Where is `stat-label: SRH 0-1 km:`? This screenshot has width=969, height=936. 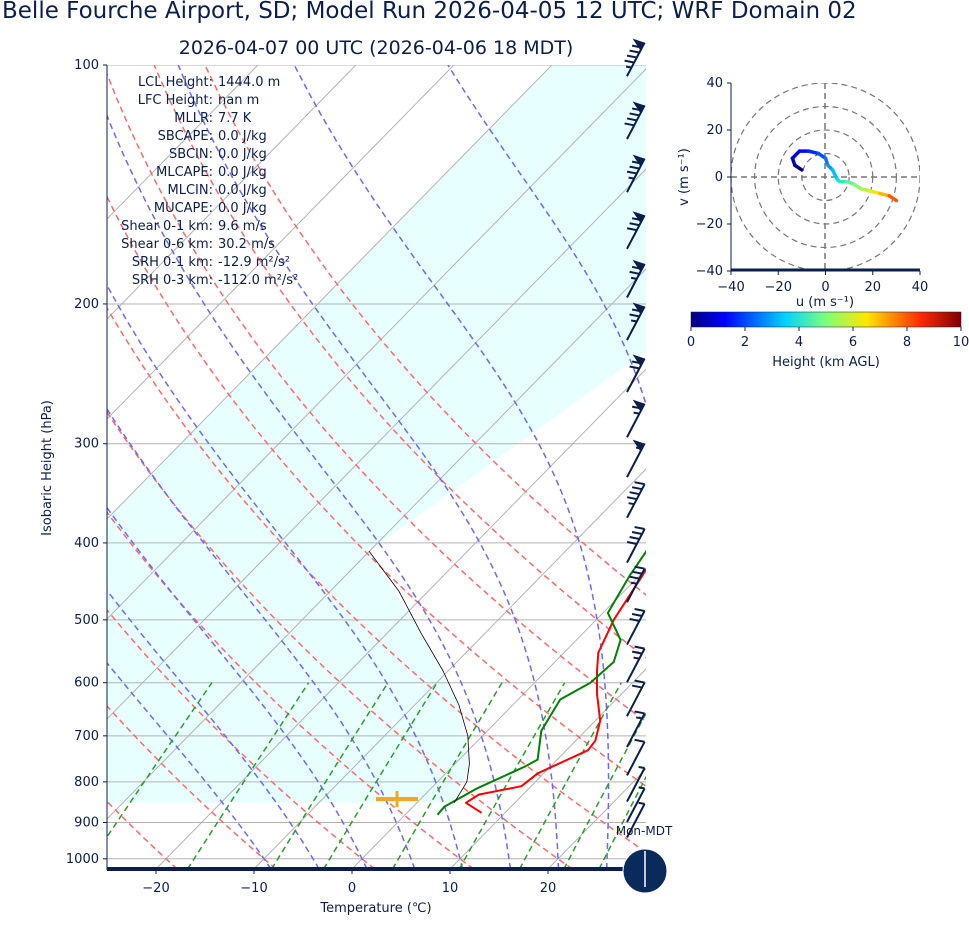
stat-label: SRH 0-1 km: is located at coordinates (172, 262).